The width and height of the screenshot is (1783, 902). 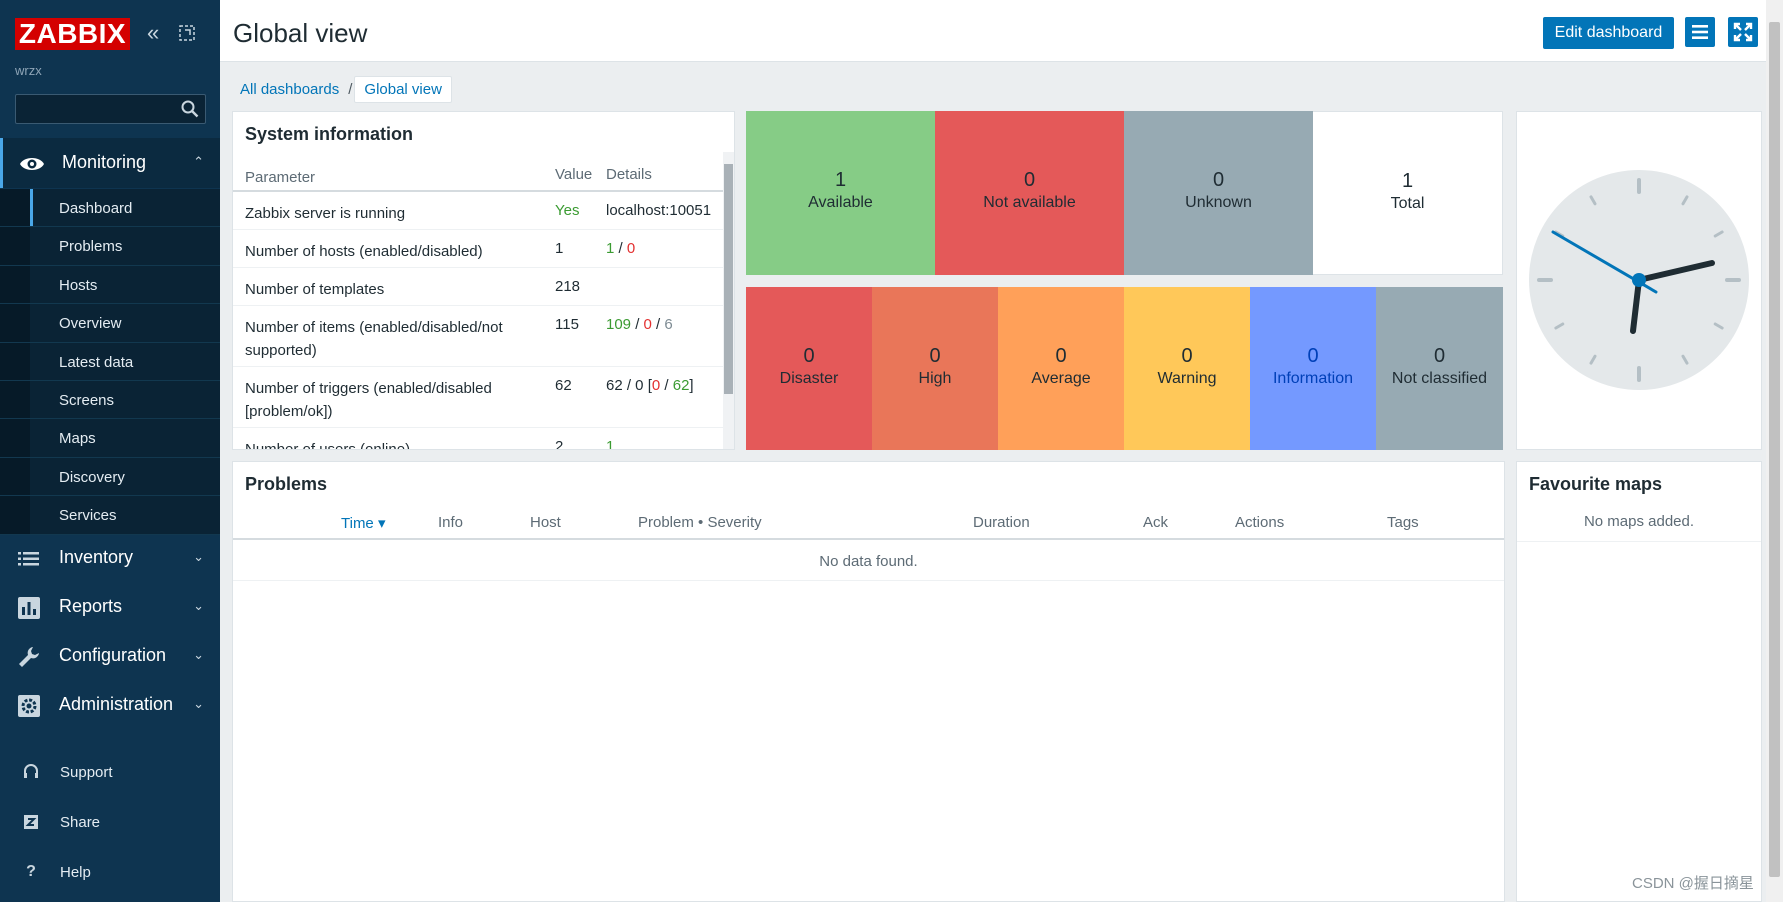 What do you see at coordinates (1700, 32) in the screenshot?
I see `menu-icon` at bounding box center [1700, 32].